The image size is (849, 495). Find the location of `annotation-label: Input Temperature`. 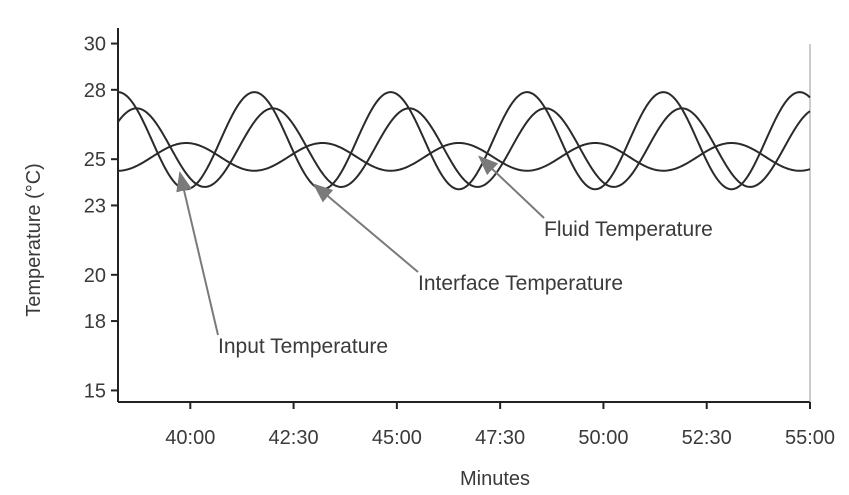

annotation-label: Input Temperature is located at coordinates (303, 346).